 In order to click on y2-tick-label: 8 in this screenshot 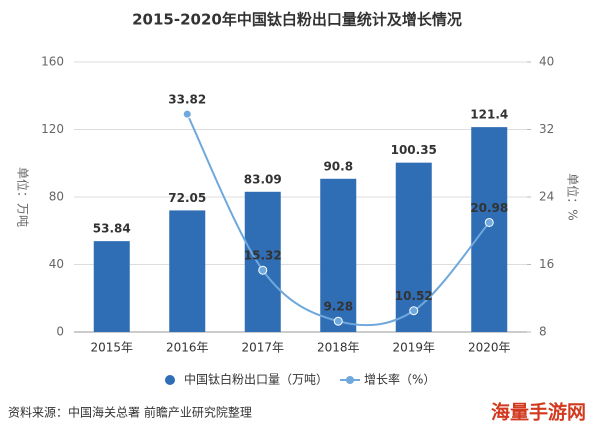, I will do `click(543, 332)`.